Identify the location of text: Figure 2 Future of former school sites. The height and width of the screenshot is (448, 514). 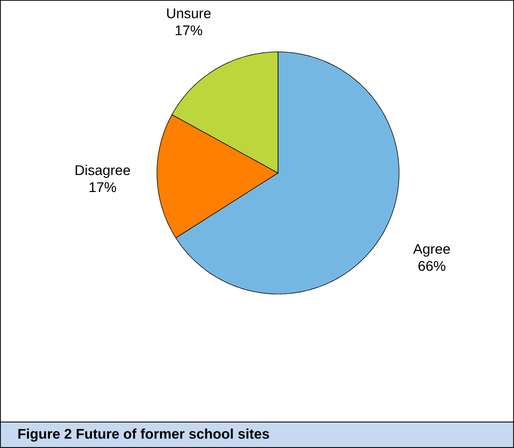
(144, 435).